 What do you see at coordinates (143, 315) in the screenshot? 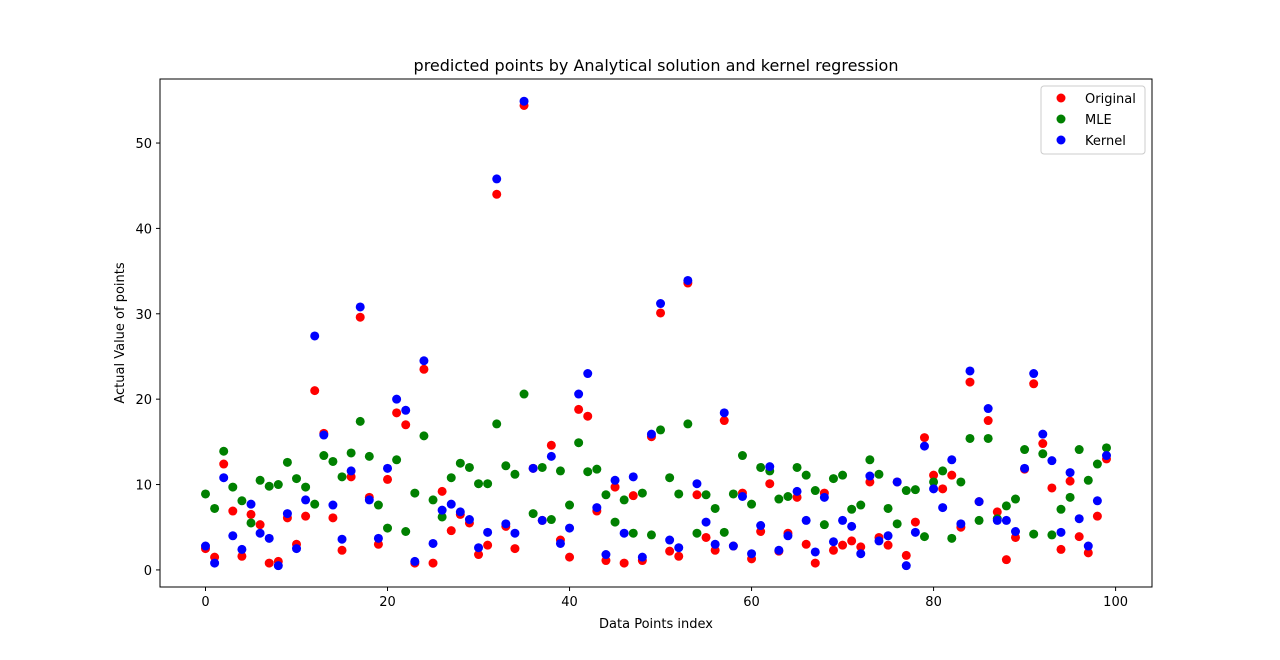
I see `y-tick-label: 30` at bounding box center [143, 315].